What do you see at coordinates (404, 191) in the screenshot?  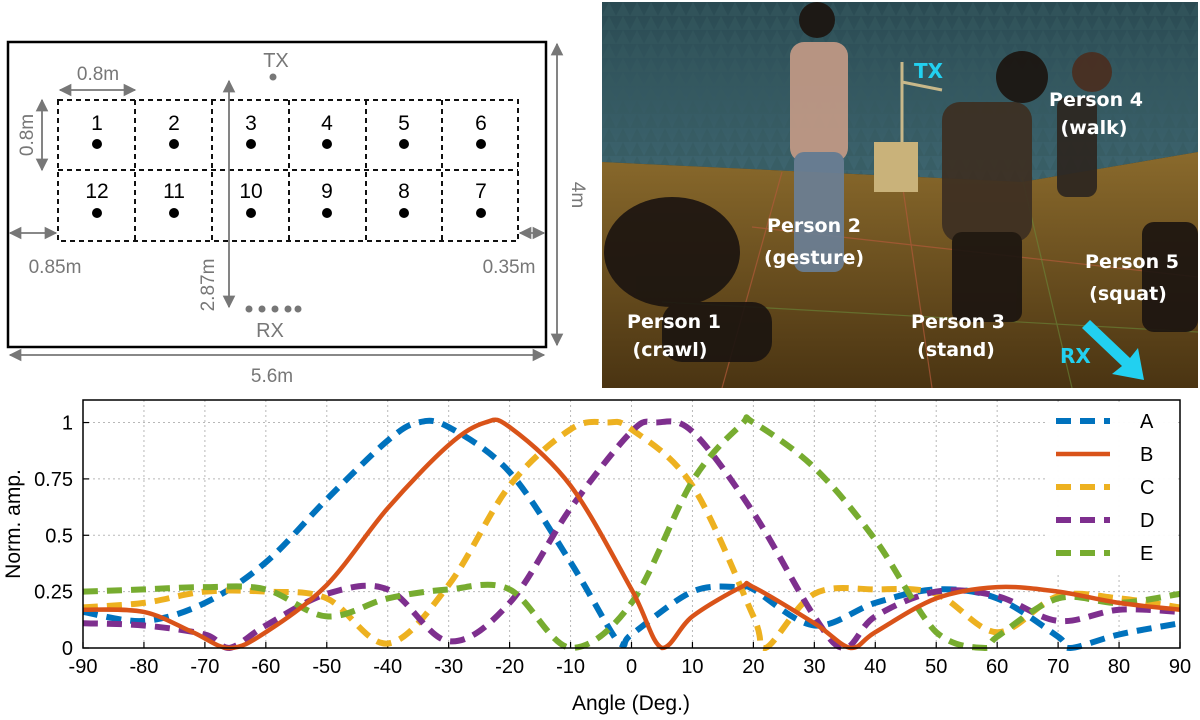 I see `cell-label: 8` at bounding box center [404, 191].